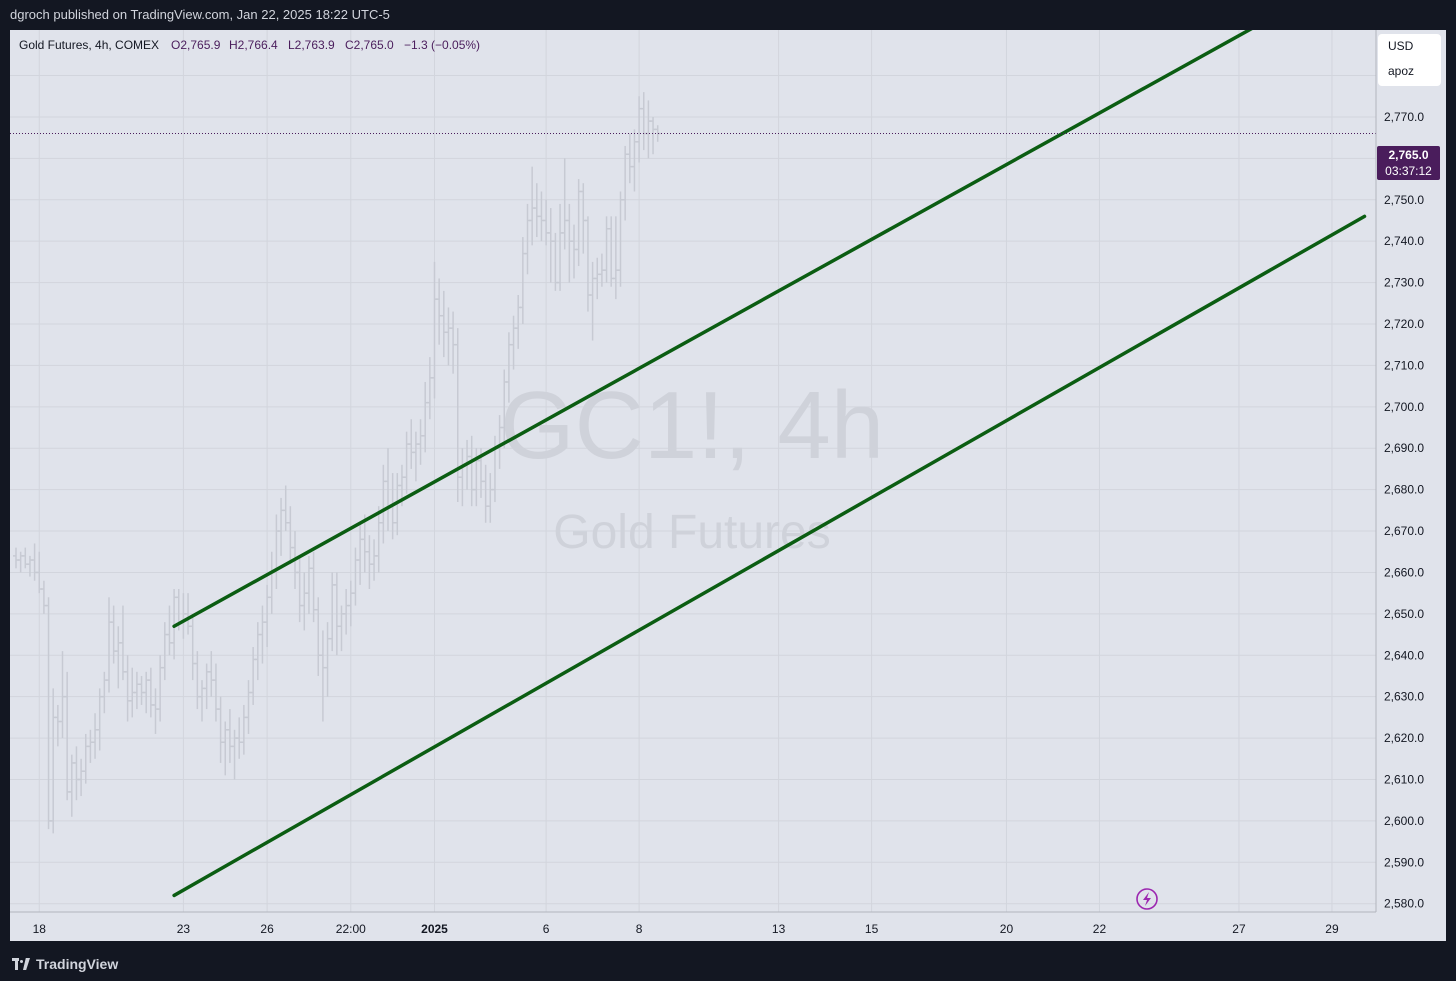 The height and width of the screenshot is (981, 1456). Describe the element at coordinates (89, 45) in the screenshot. I see `legend-symbol: Gold Futures, 4h, COMEX` at that location.